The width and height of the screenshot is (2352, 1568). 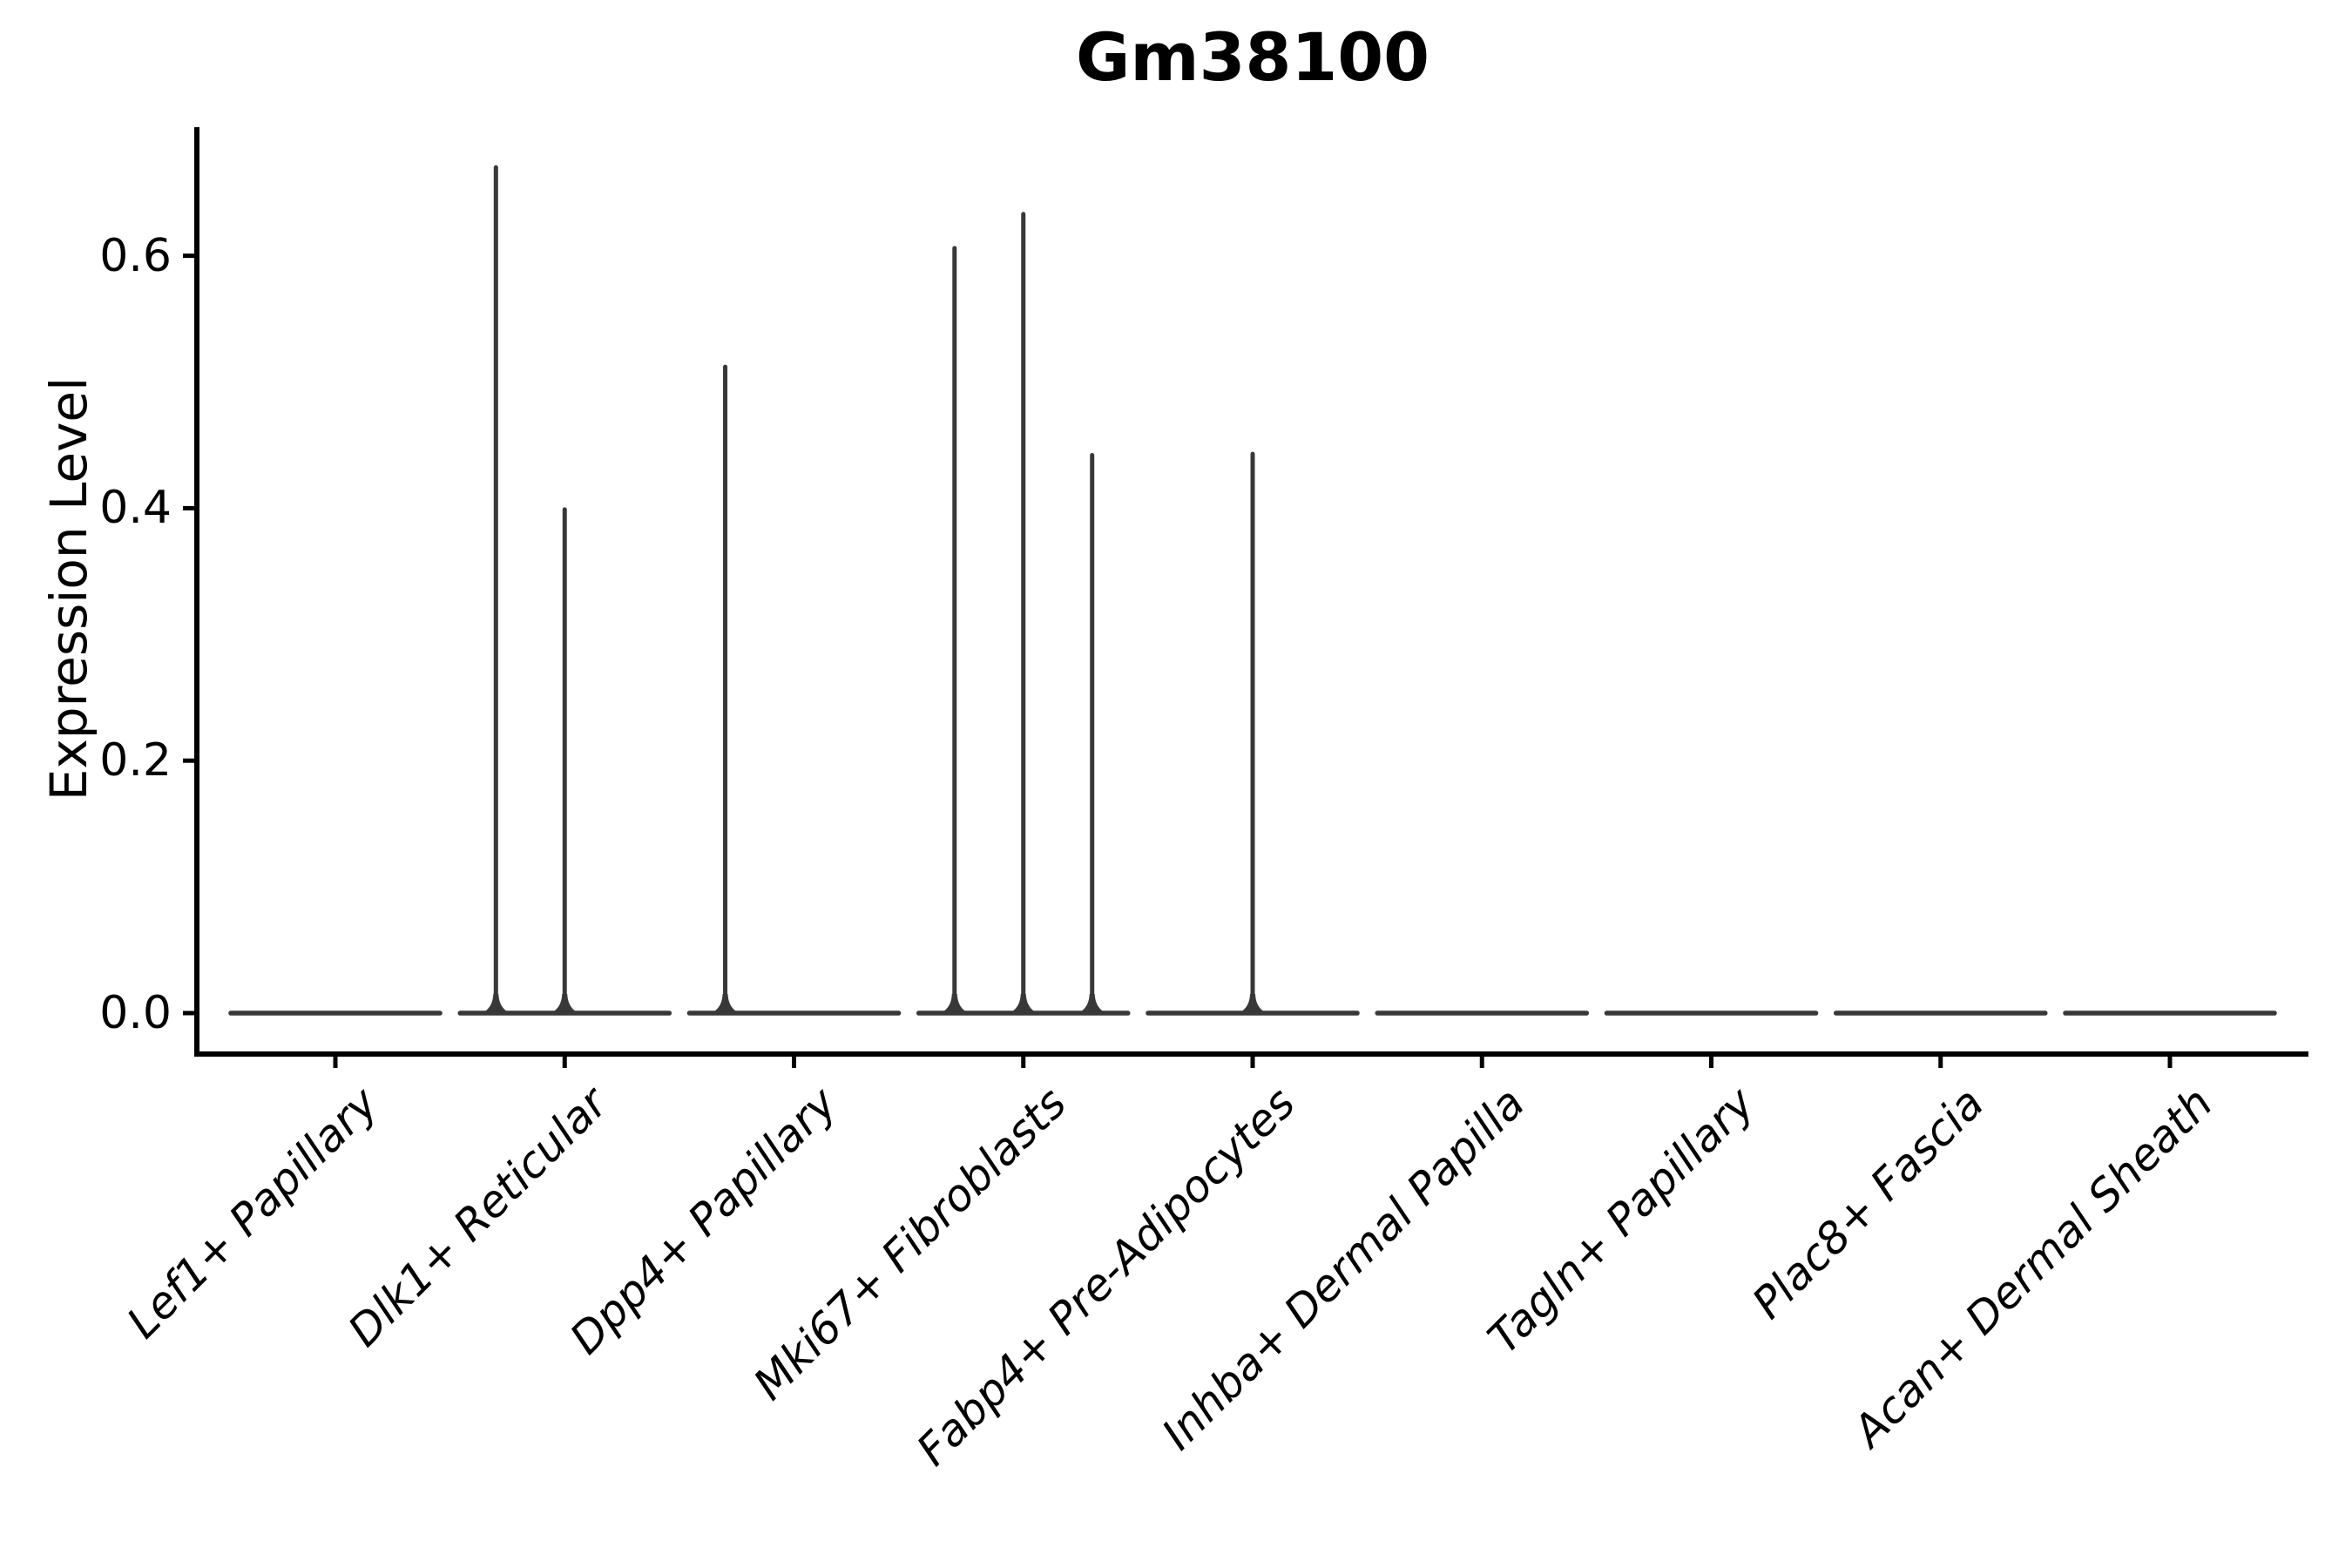 What do you see at coordinates (135, 761) in the screenshot?
I see `y-tick-label-1: 0.2` at bounding box center [135, 761].